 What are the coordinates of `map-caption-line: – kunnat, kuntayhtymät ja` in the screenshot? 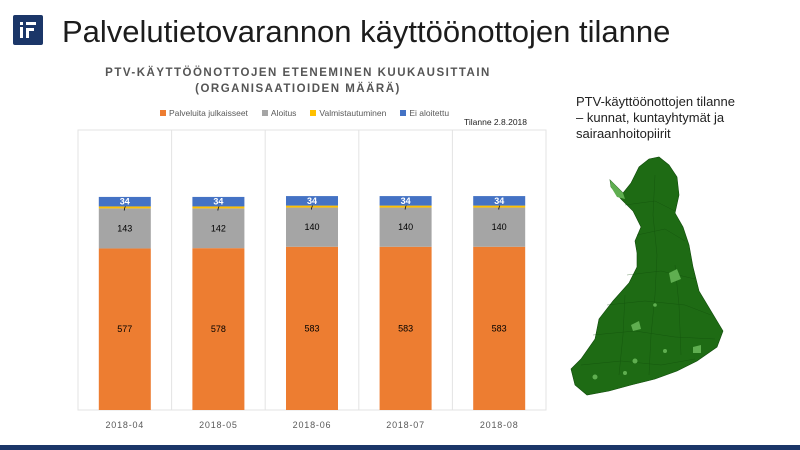 It's located at (650, 117).